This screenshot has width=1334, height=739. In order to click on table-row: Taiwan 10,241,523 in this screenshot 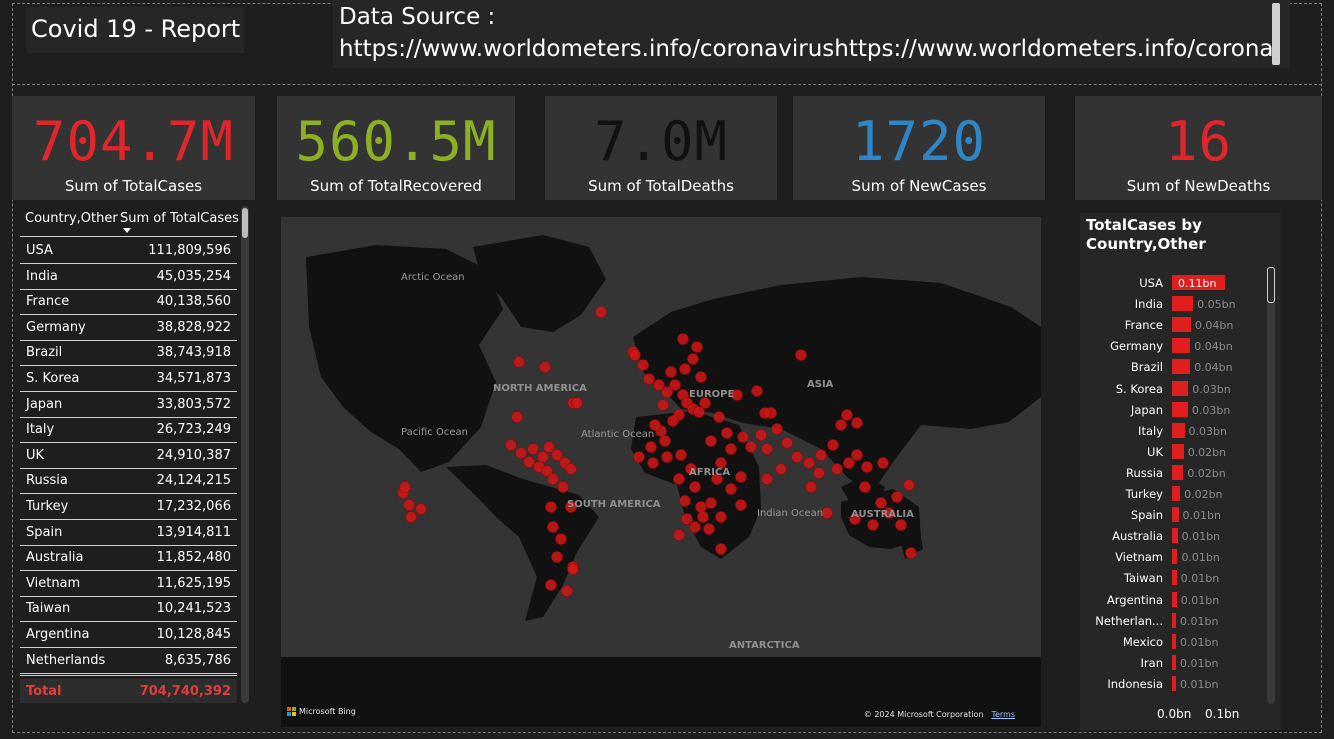, I will do `click(128, 609)`.